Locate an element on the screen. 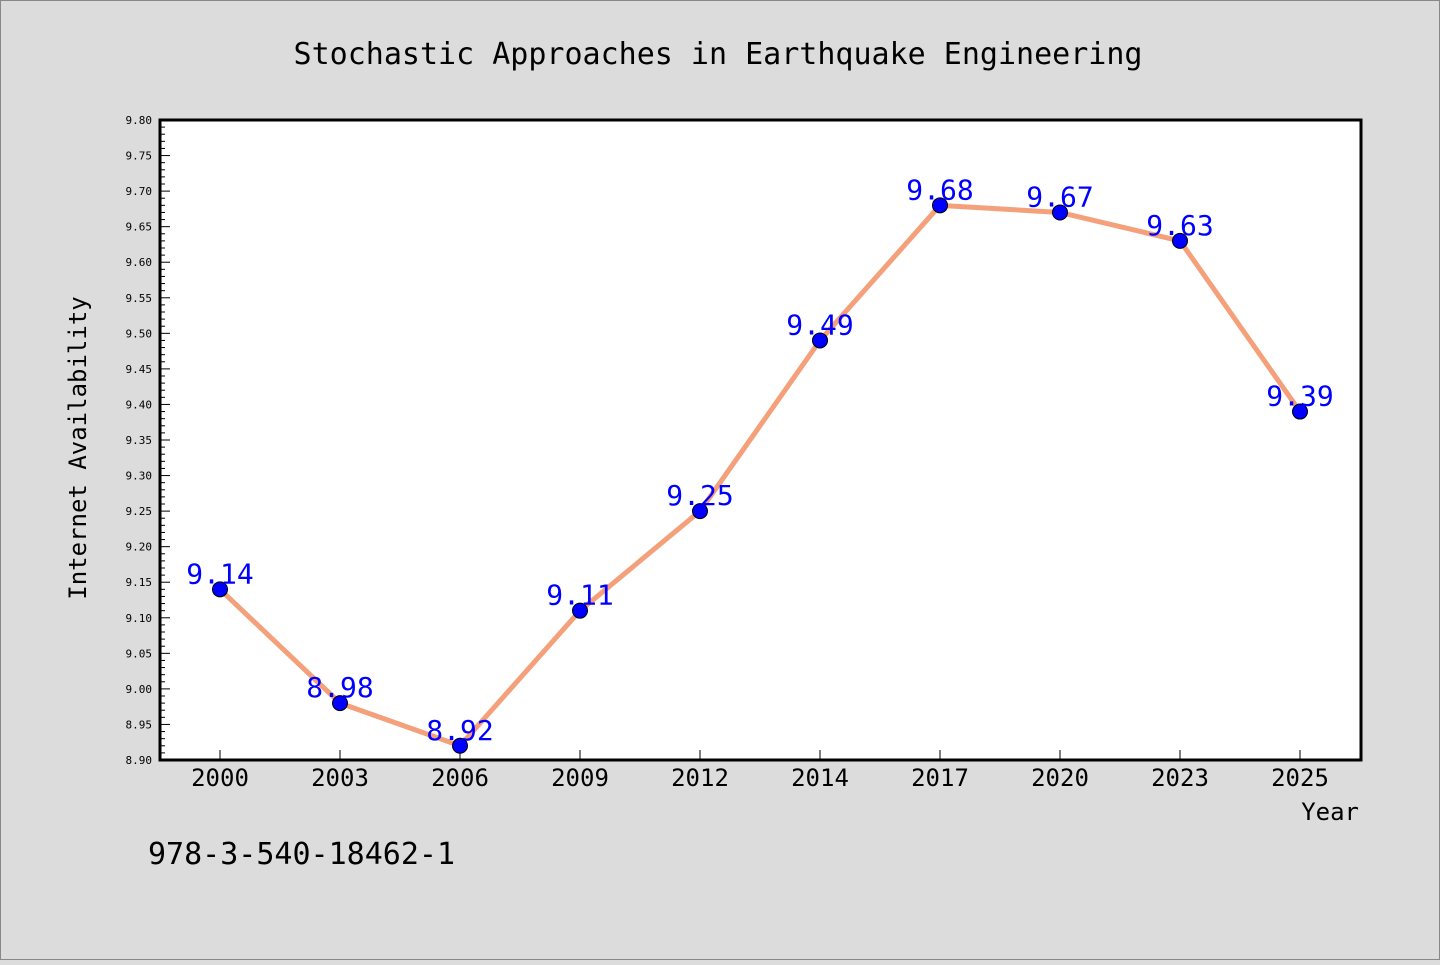  data-label: 8.98 is located at coordinates (339, 687).